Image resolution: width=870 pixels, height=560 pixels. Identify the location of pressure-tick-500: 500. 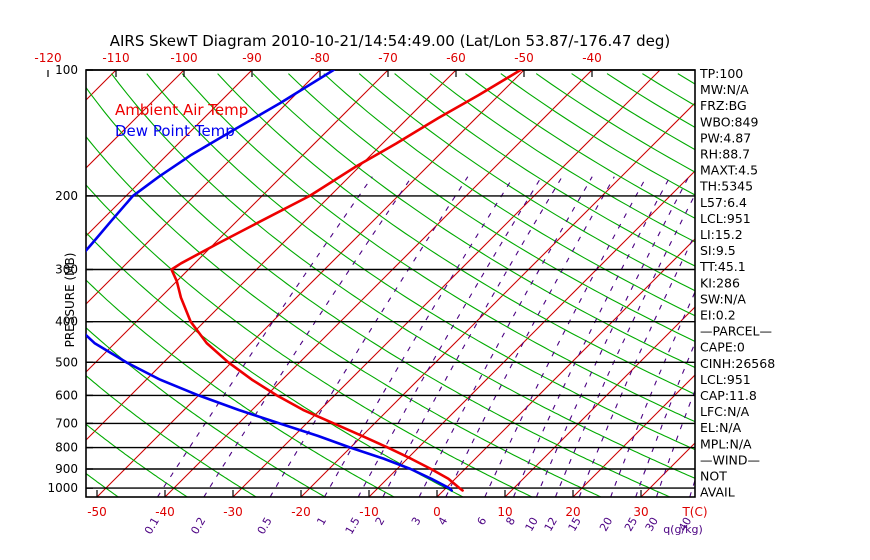
(66, 362).